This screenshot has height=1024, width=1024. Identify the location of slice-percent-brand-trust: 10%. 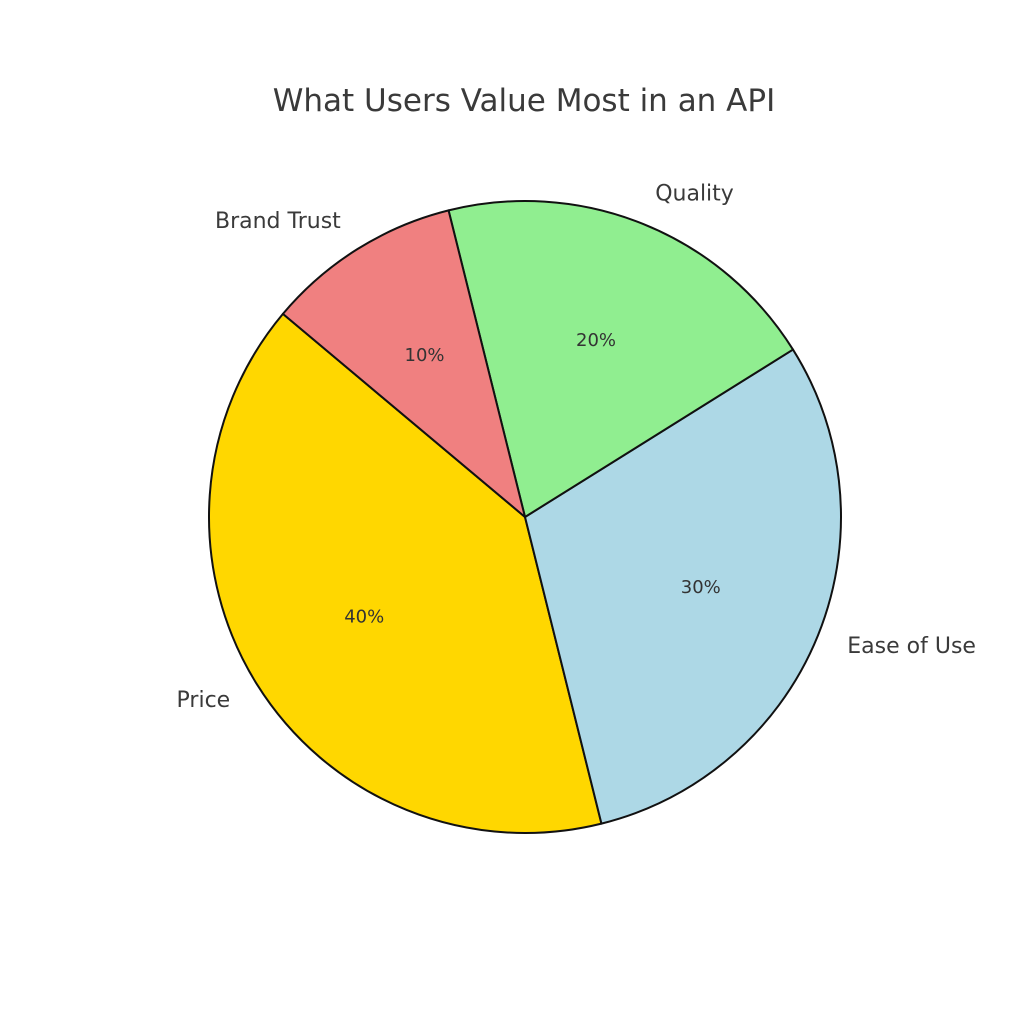
(425, 355).